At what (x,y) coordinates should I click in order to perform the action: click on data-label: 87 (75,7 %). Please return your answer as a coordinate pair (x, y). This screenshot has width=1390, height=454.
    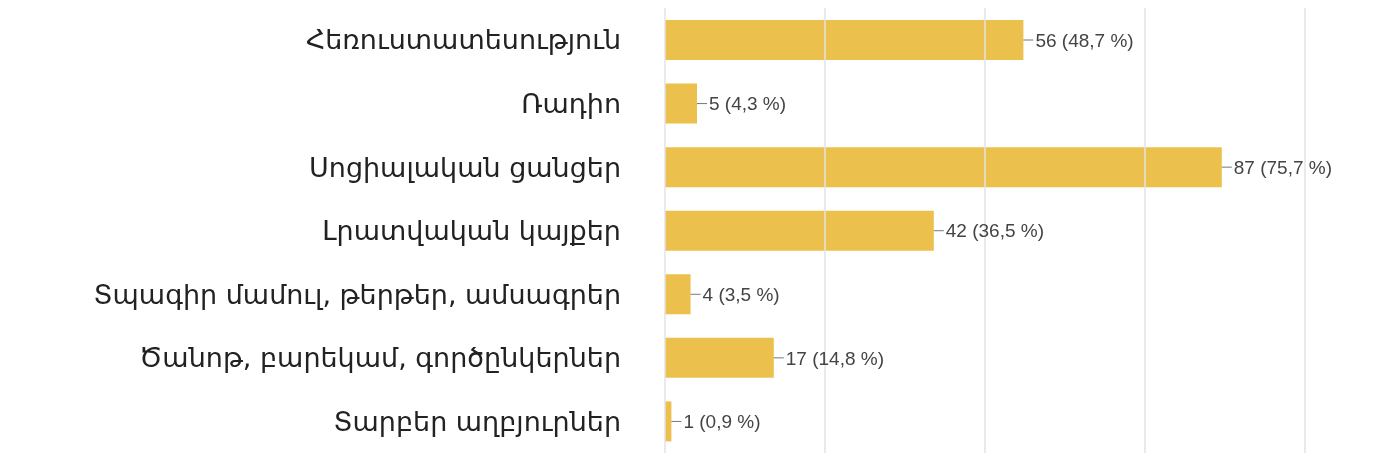
    Looking at the image, I should click on (1283, 167).